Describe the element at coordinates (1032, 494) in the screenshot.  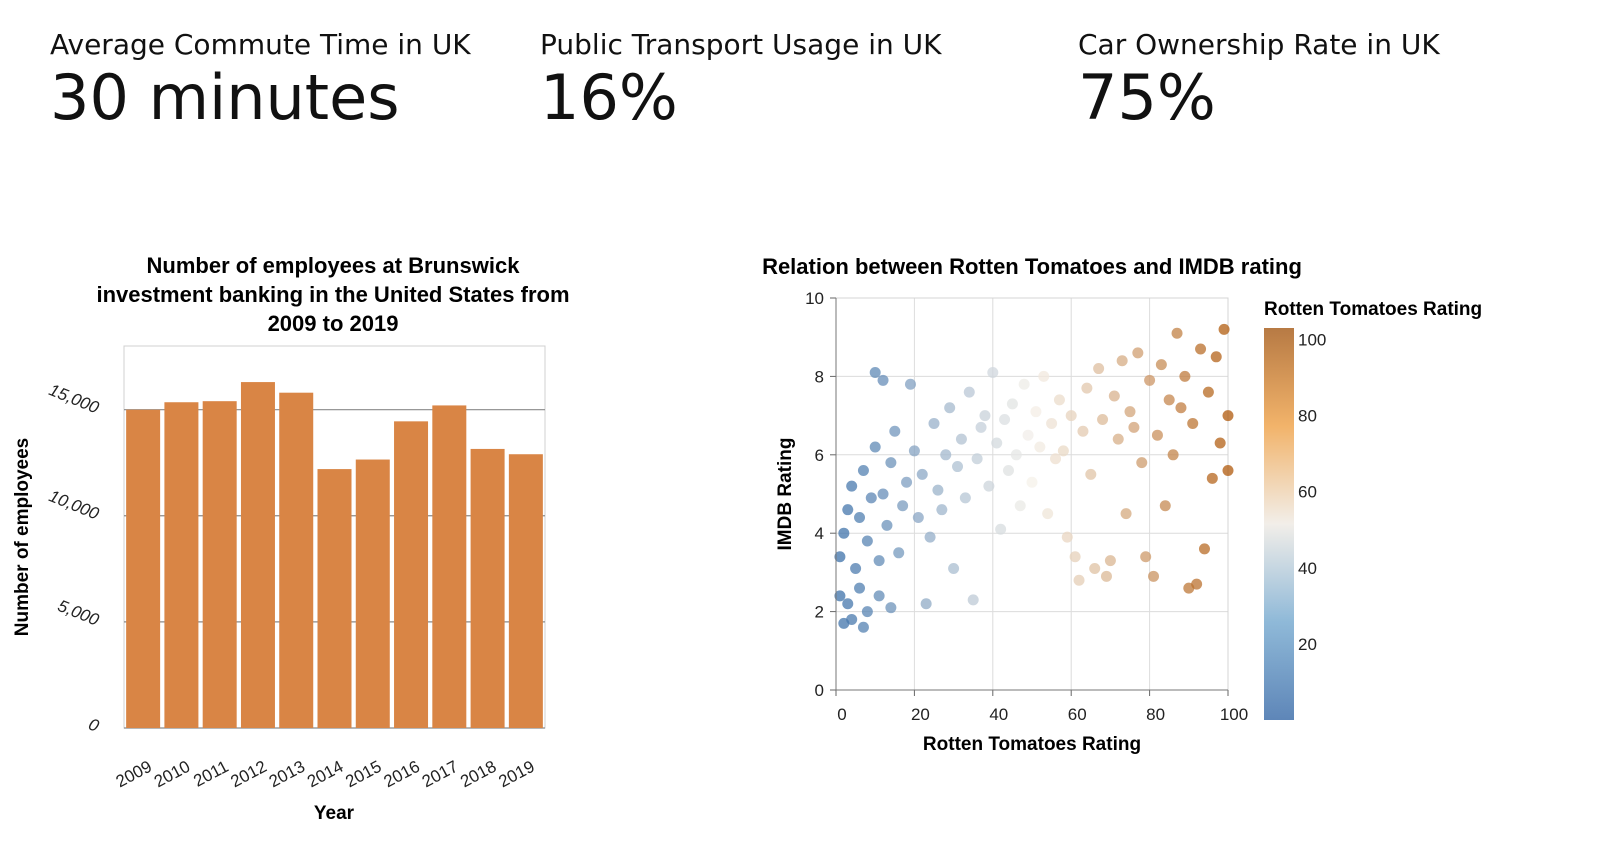
I see `scatter-gridlines` at that location.